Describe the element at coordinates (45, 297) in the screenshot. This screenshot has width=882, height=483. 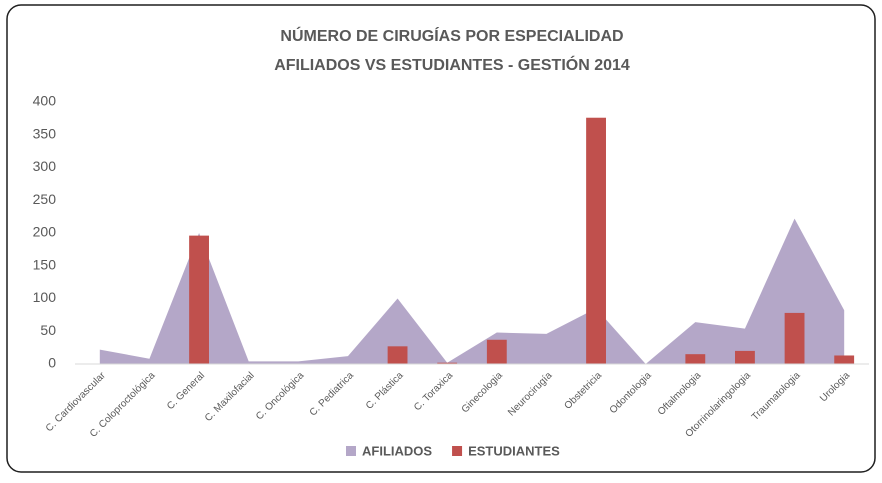
I see `y-tick-label: 100` at that location.